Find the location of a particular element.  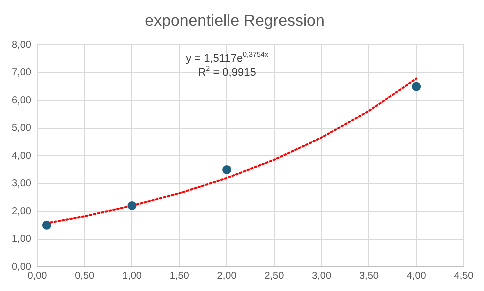

chart-title: exponentielle Regression is located at coordinates (235, 21).